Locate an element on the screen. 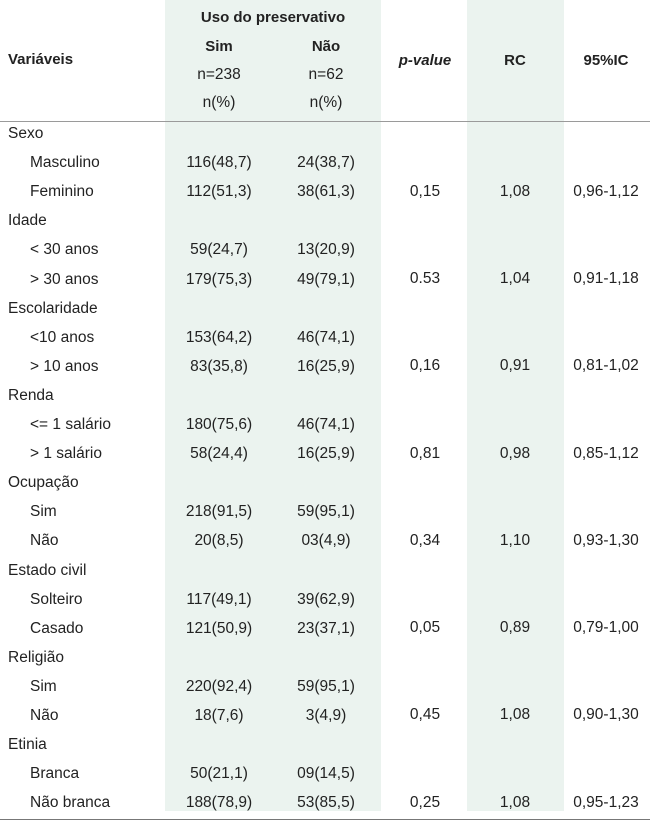 The height and width of the screenshot is (823, 650). bottom-rule is located at coordinates (325, 819).